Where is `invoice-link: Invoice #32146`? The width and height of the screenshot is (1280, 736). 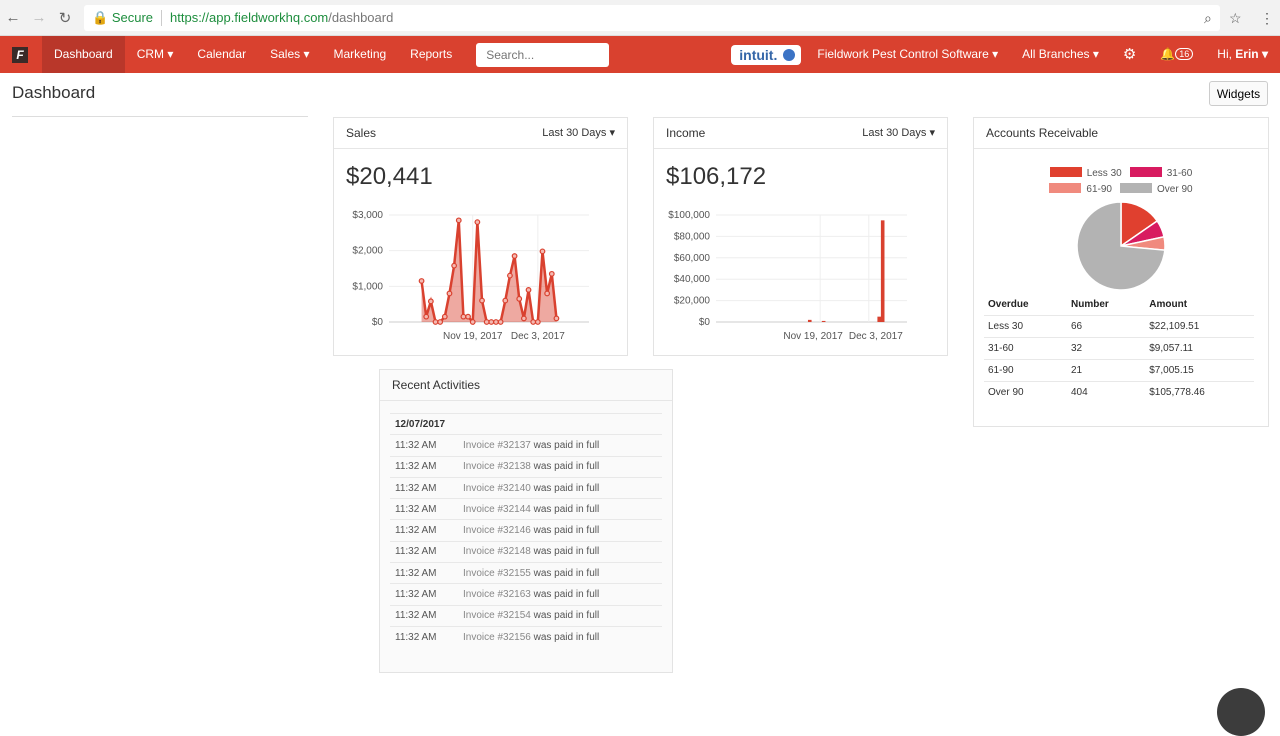
invoice-link: Invoice #32146 is located at coordinates (497, 531).